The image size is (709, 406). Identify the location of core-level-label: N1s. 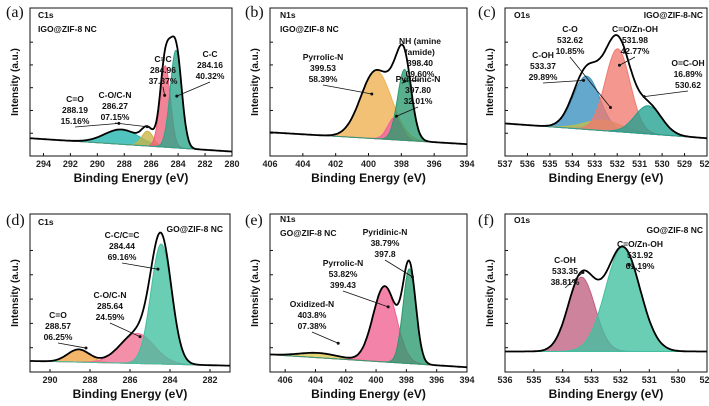
(288, 15).